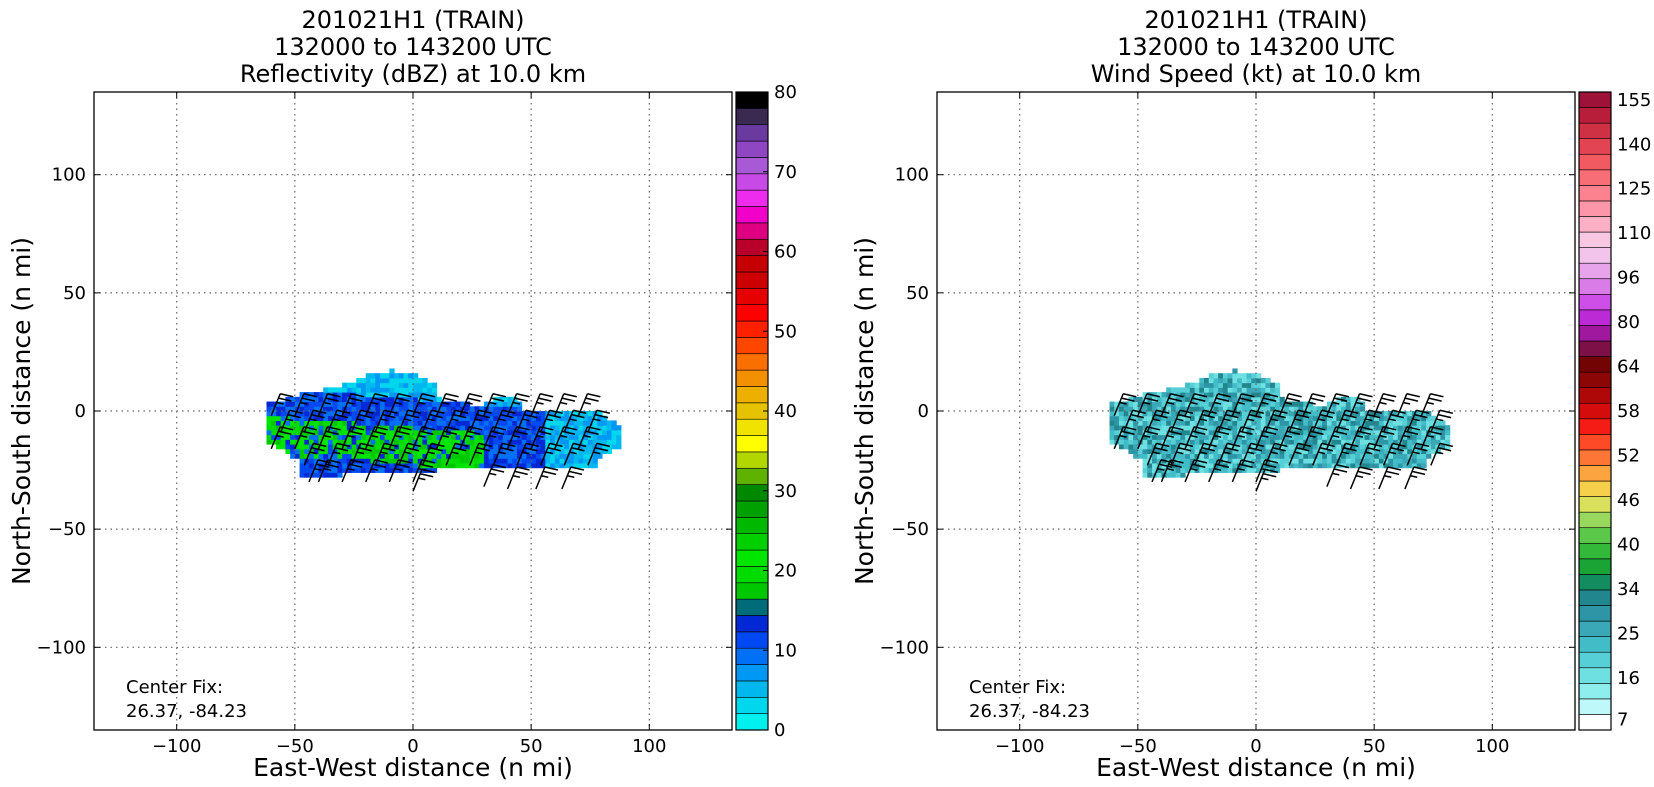 This screenshot has width=1654, height=787. Describe the element at coordinates (923, 411) in the screenshot. I see `y-tick-label: 0` at that location.